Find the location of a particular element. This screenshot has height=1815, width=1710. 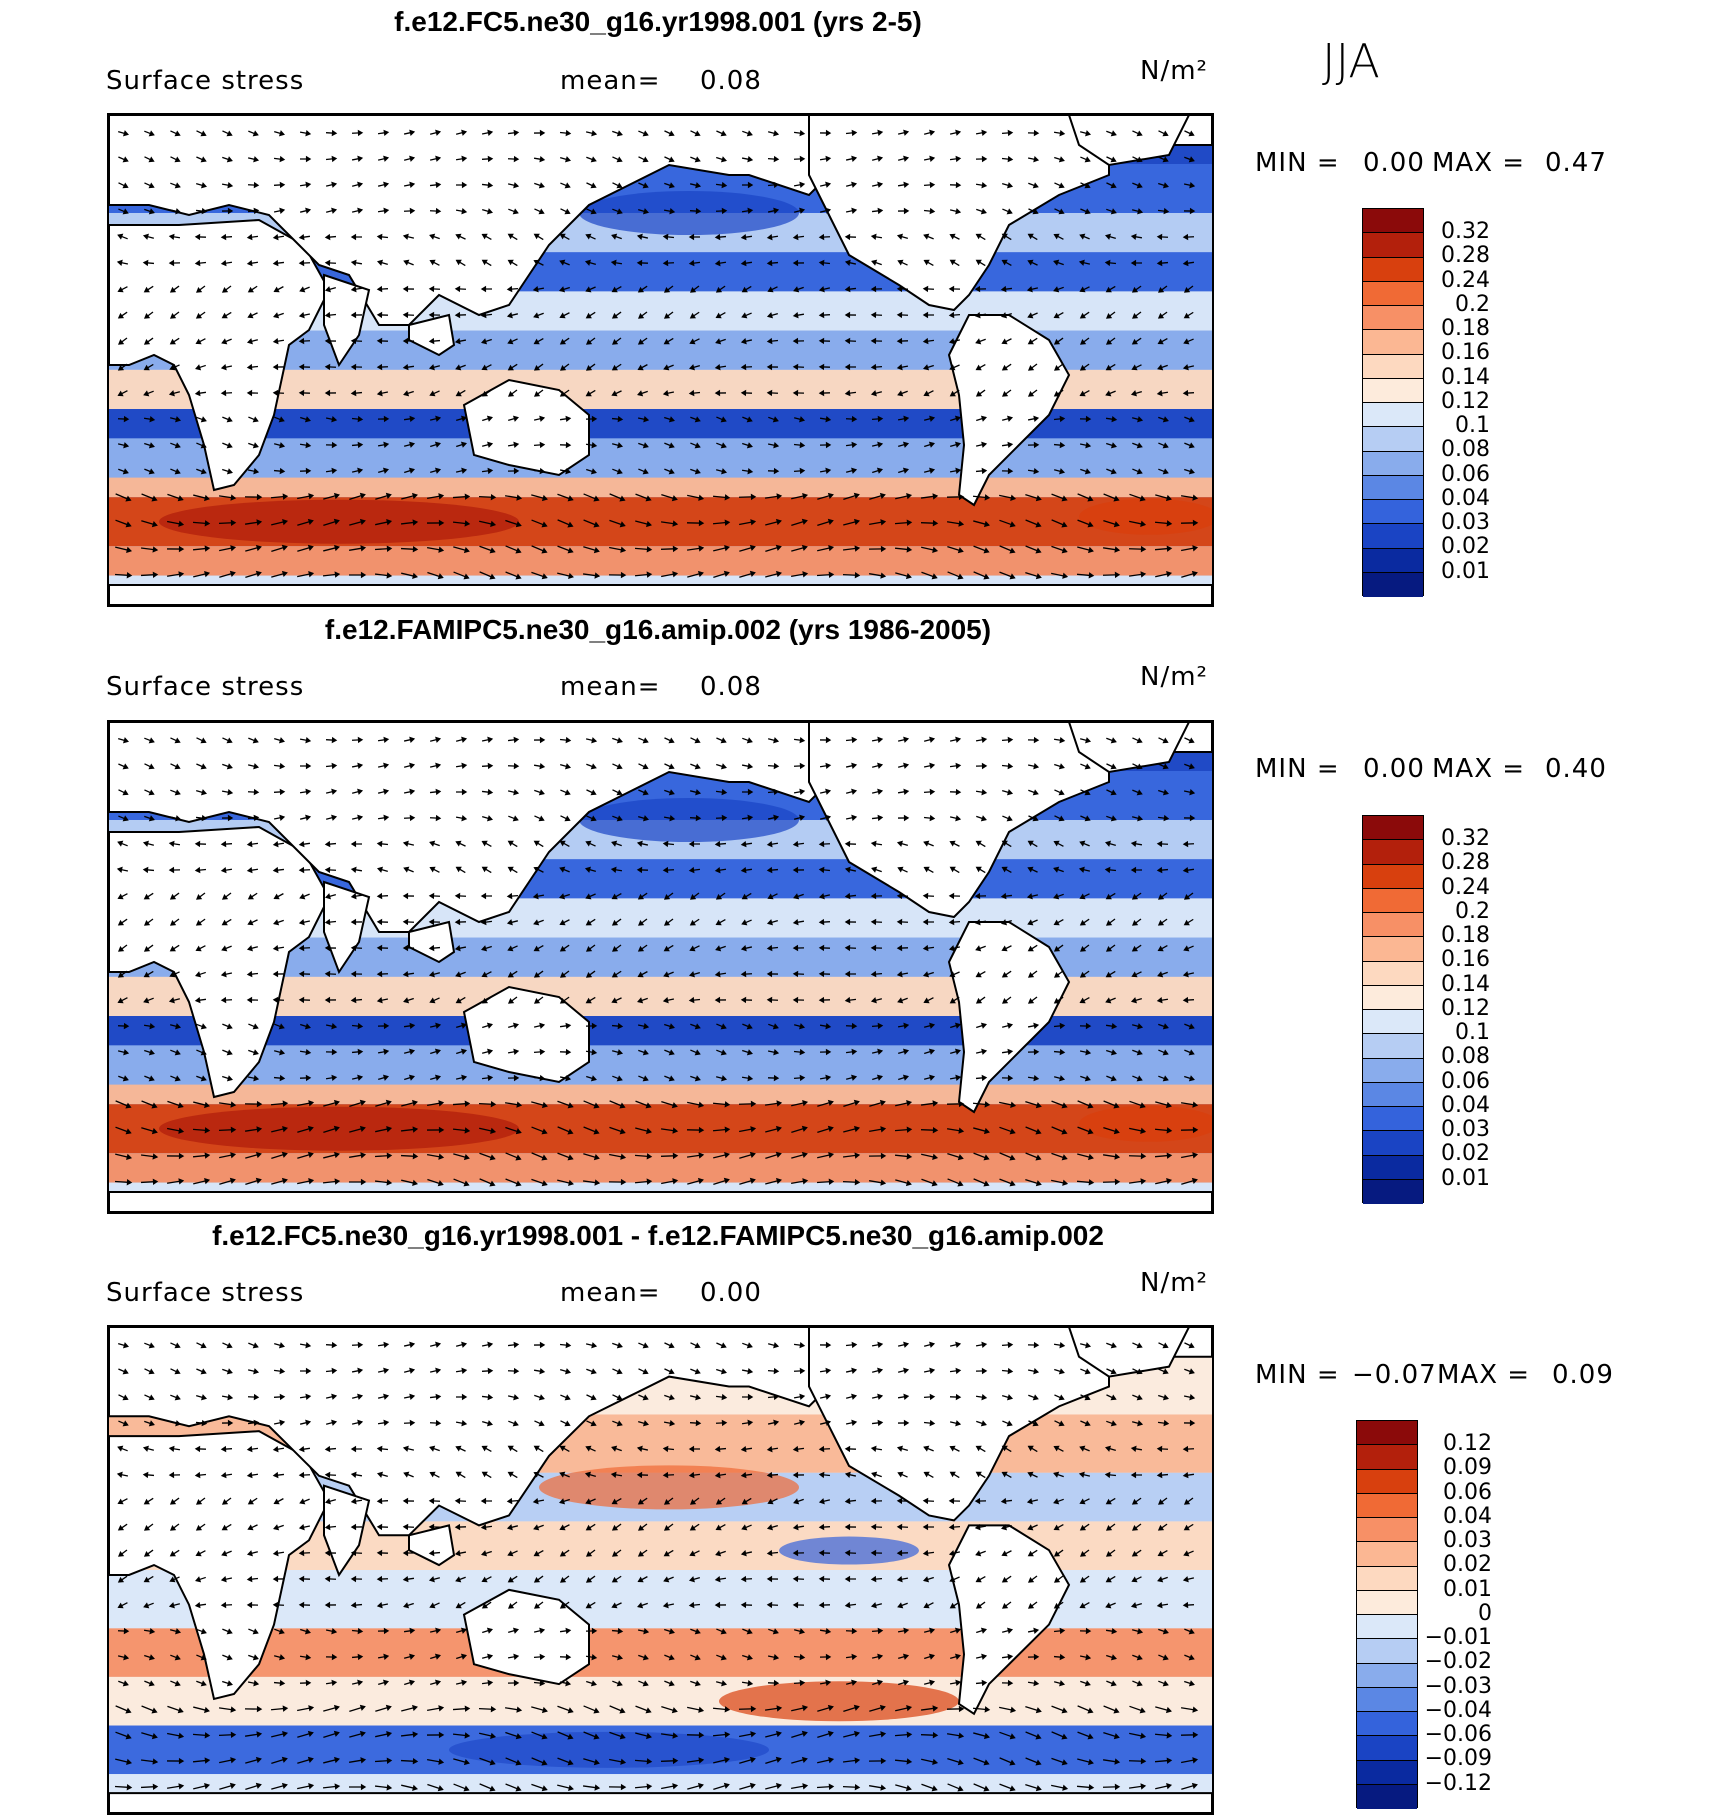

colorbar-label: 0.1 is located at coordinates (1472, 1032).